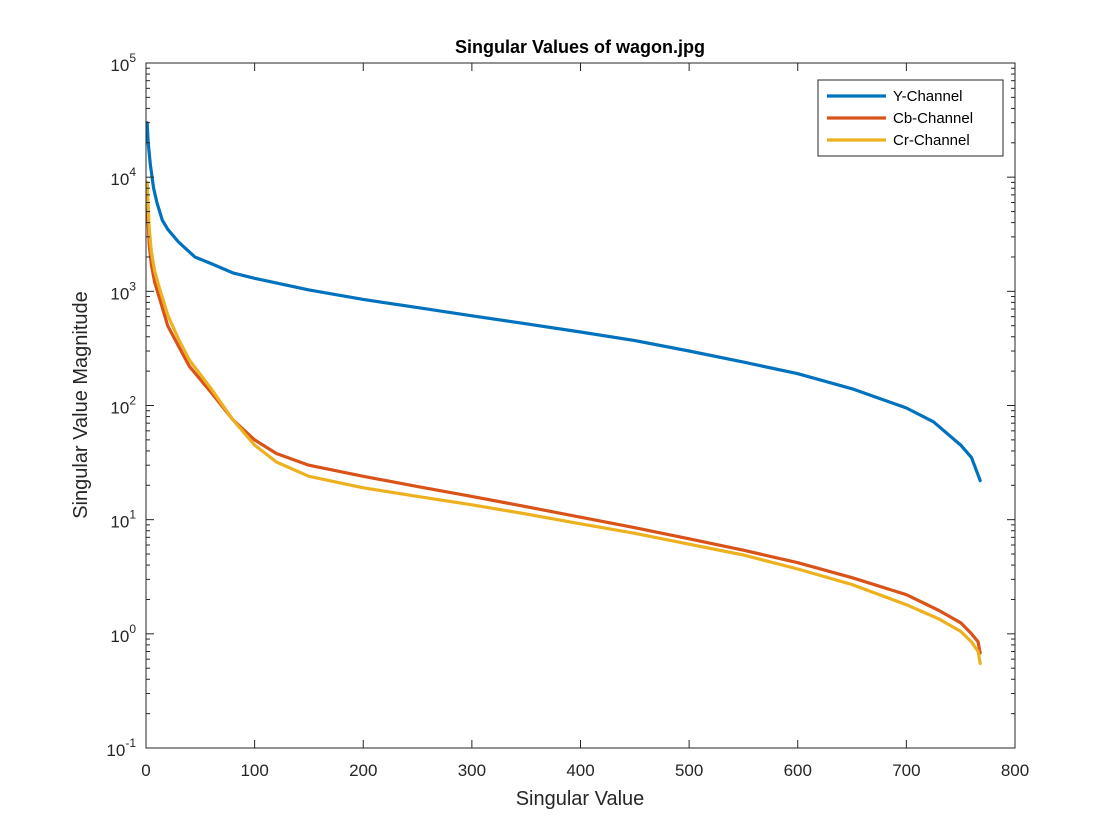  What do you see at coordinates (123, 291) in the screenshot?
I see `y-tick-label: 10³` at bounding box center [123, 291].